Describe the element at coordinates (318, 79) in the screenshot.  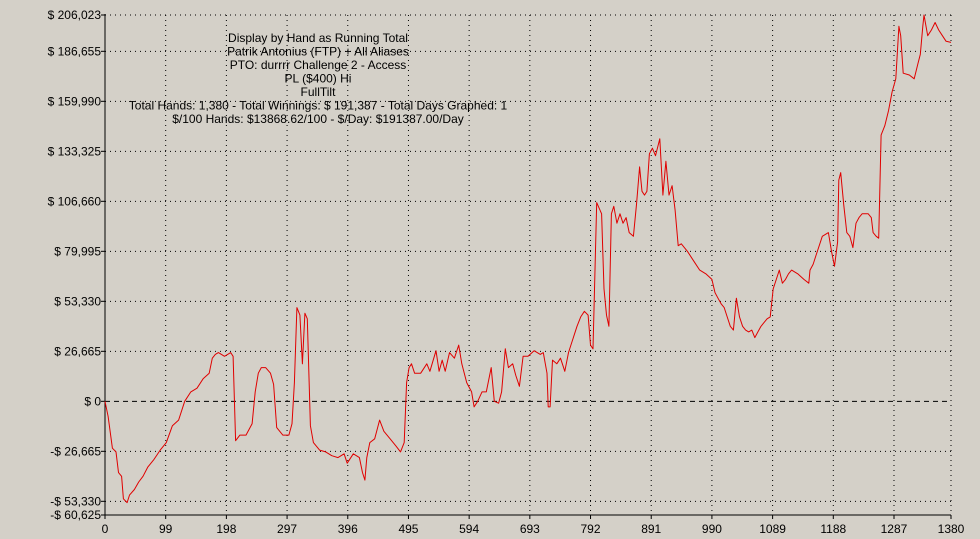
I see `chart-info-line: PL ($400) Hi` at that location.